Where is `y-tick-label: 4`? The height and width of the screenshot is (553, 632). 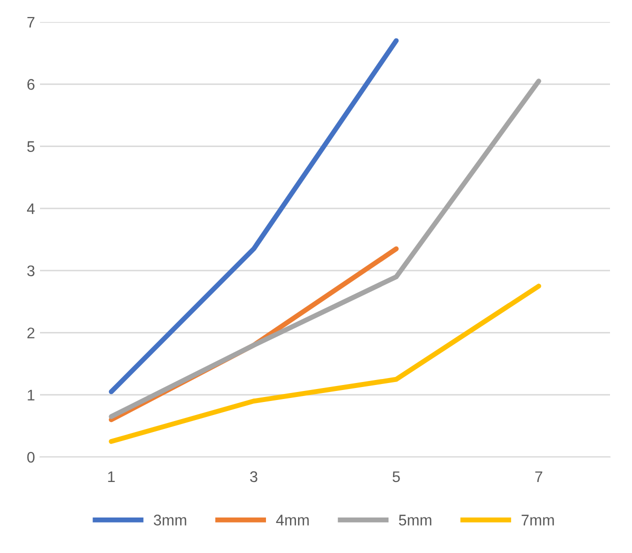 y-tick-label: 4 is located at coordinates (30, 208).